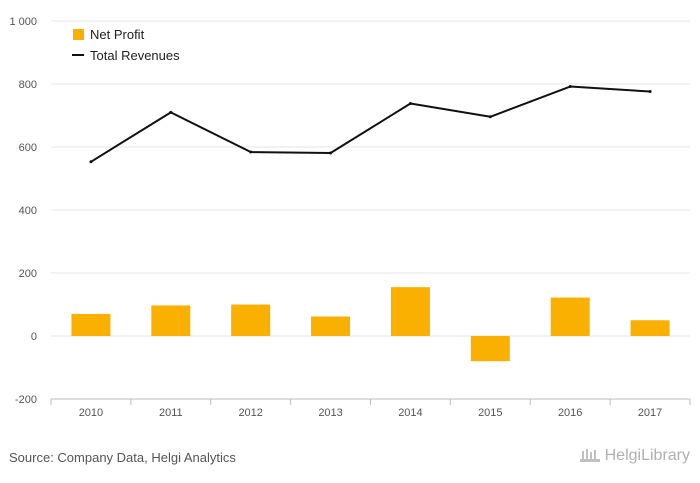 Image resolution: width=700 pixels, height=483 pixels. What do you see at coordinates (570, 413) in the screenshot?
I see `x-tick-label: 2016` at bounding box center [570, 413].